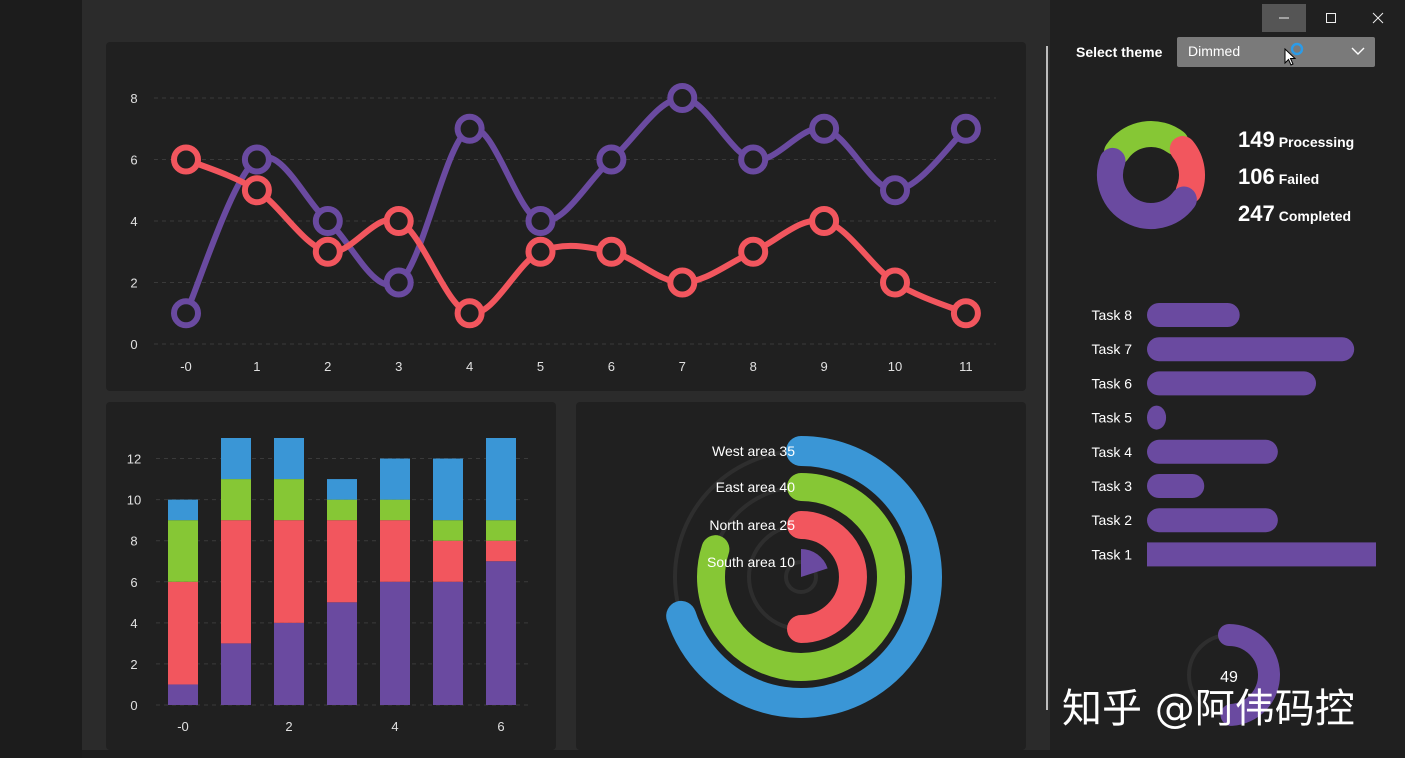 The height and width of the screenshot is (758, 1405). Describe the element at coordinates (134, 500) in the screenshot. I see `y-tick-label: 10` at that location.